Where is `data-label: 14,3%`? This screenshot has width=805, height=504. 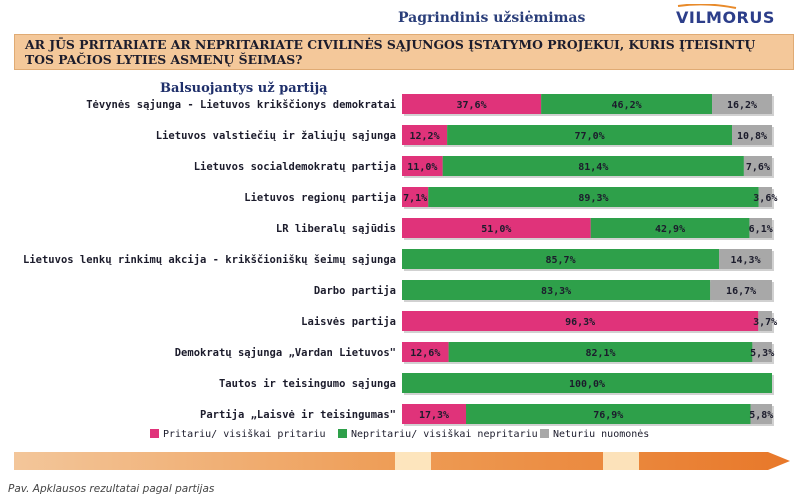 data-label: 14,3% is located at coordinates (745, 260).